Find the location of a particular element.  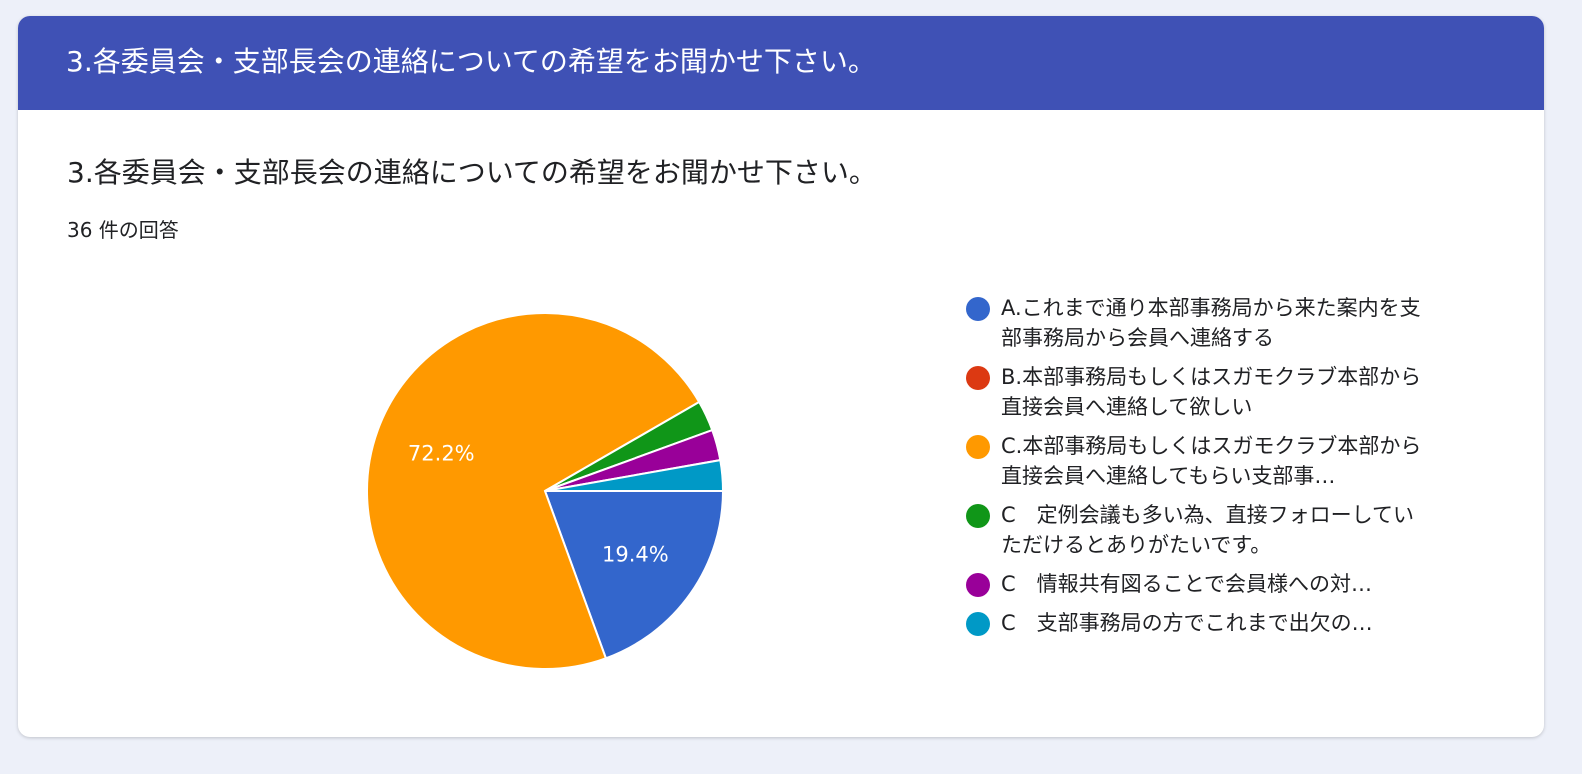

pie-chart: 19.4% 72.2% is located at coordinates (545, 491).